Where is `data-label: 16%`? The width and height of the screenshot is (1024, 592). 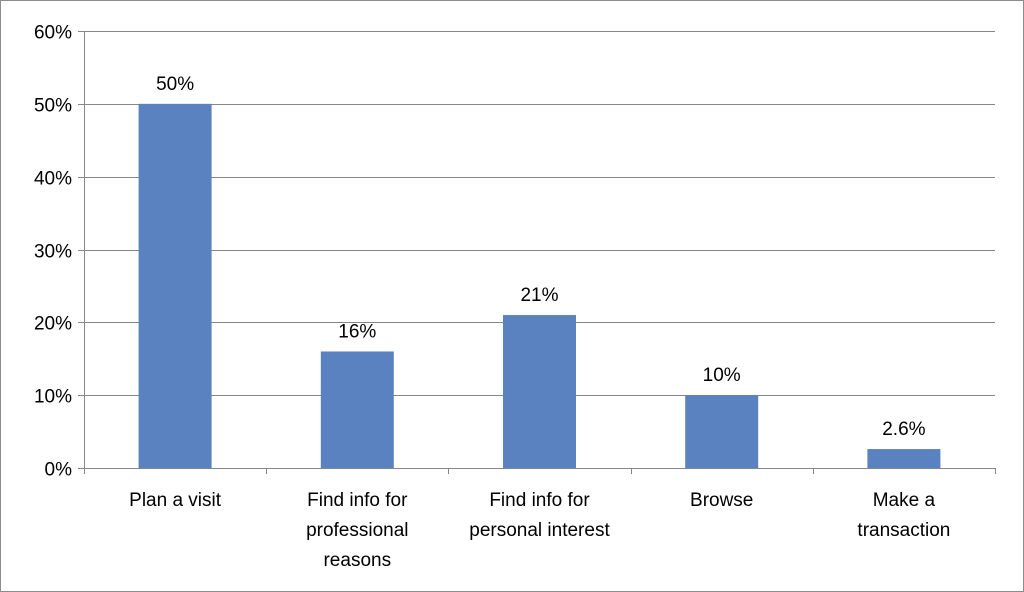
data-label: 16% is located at coordinates (357, 331).